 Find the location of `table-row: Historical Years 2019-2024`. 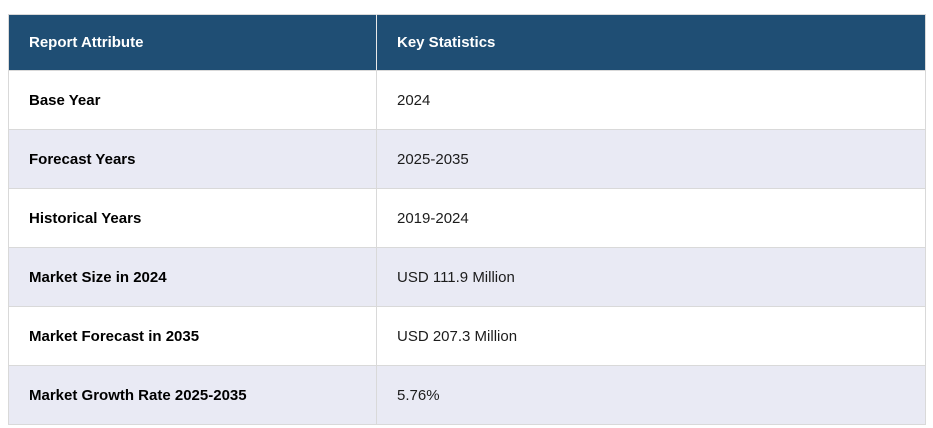

table-row: Historical Years 2019-2024 is located at coordinates (467, 218).